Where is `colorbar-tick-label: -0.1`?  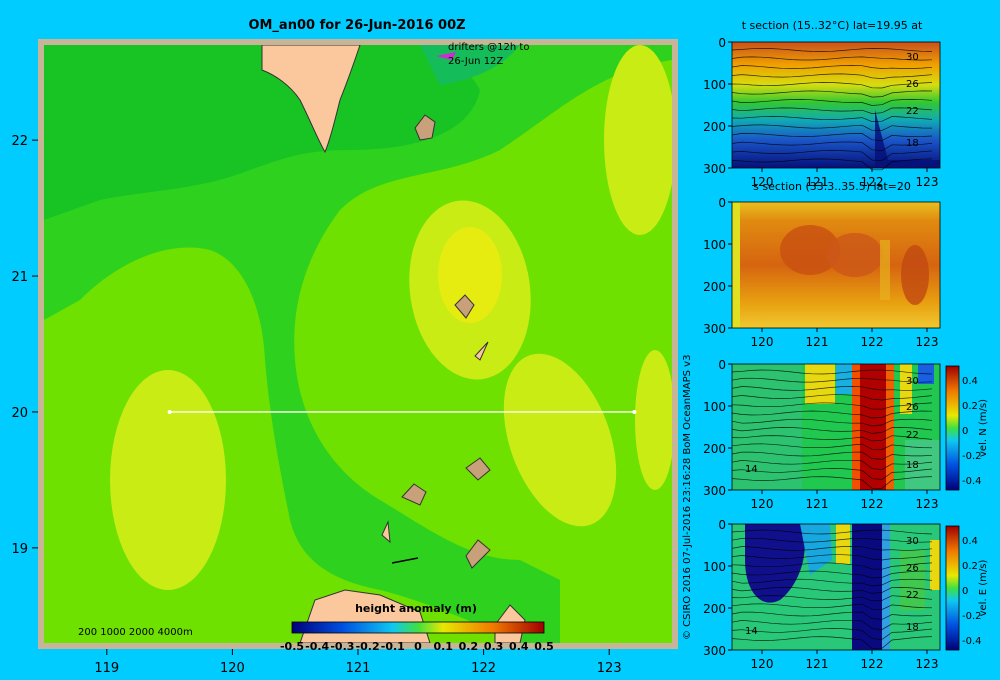
colorbar-tick-label: -0.1 is located at coordinates (393, 646).